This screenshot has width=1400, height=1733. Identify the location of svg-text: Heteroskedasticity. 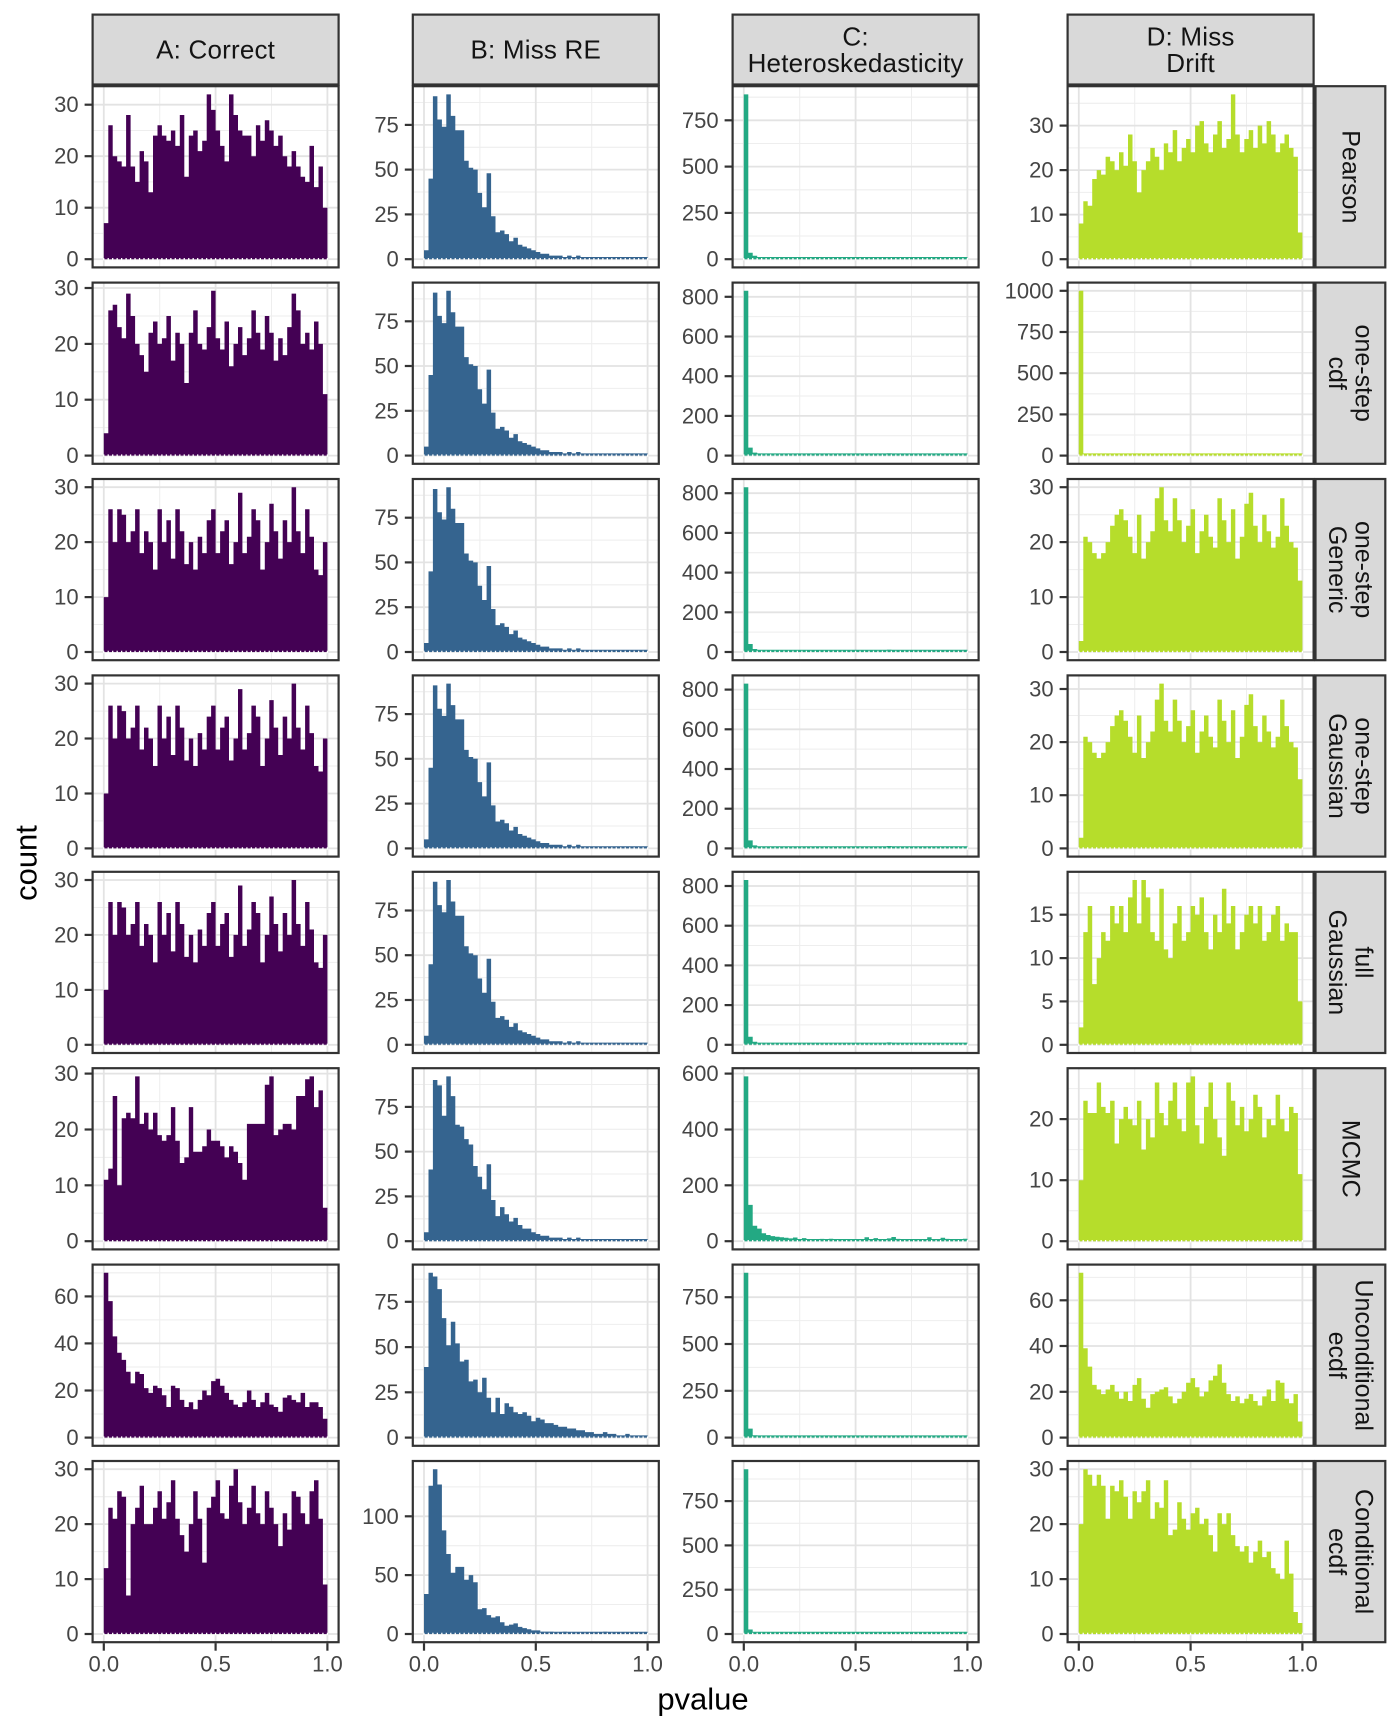
(856, 63).